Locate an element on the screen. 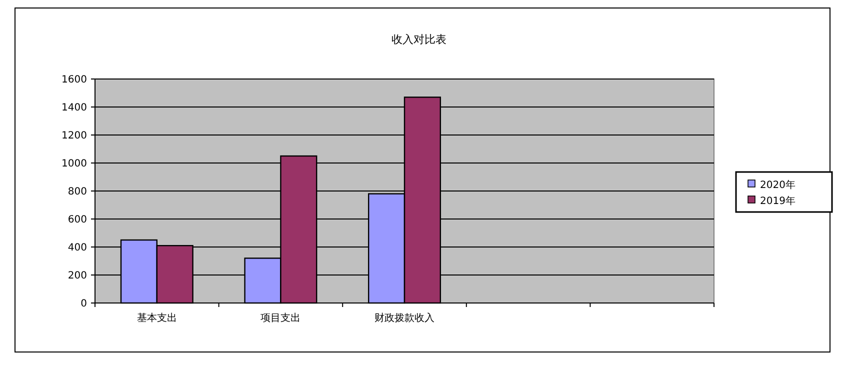  y-tick-label: 400 is located at coordinates (77, 248).